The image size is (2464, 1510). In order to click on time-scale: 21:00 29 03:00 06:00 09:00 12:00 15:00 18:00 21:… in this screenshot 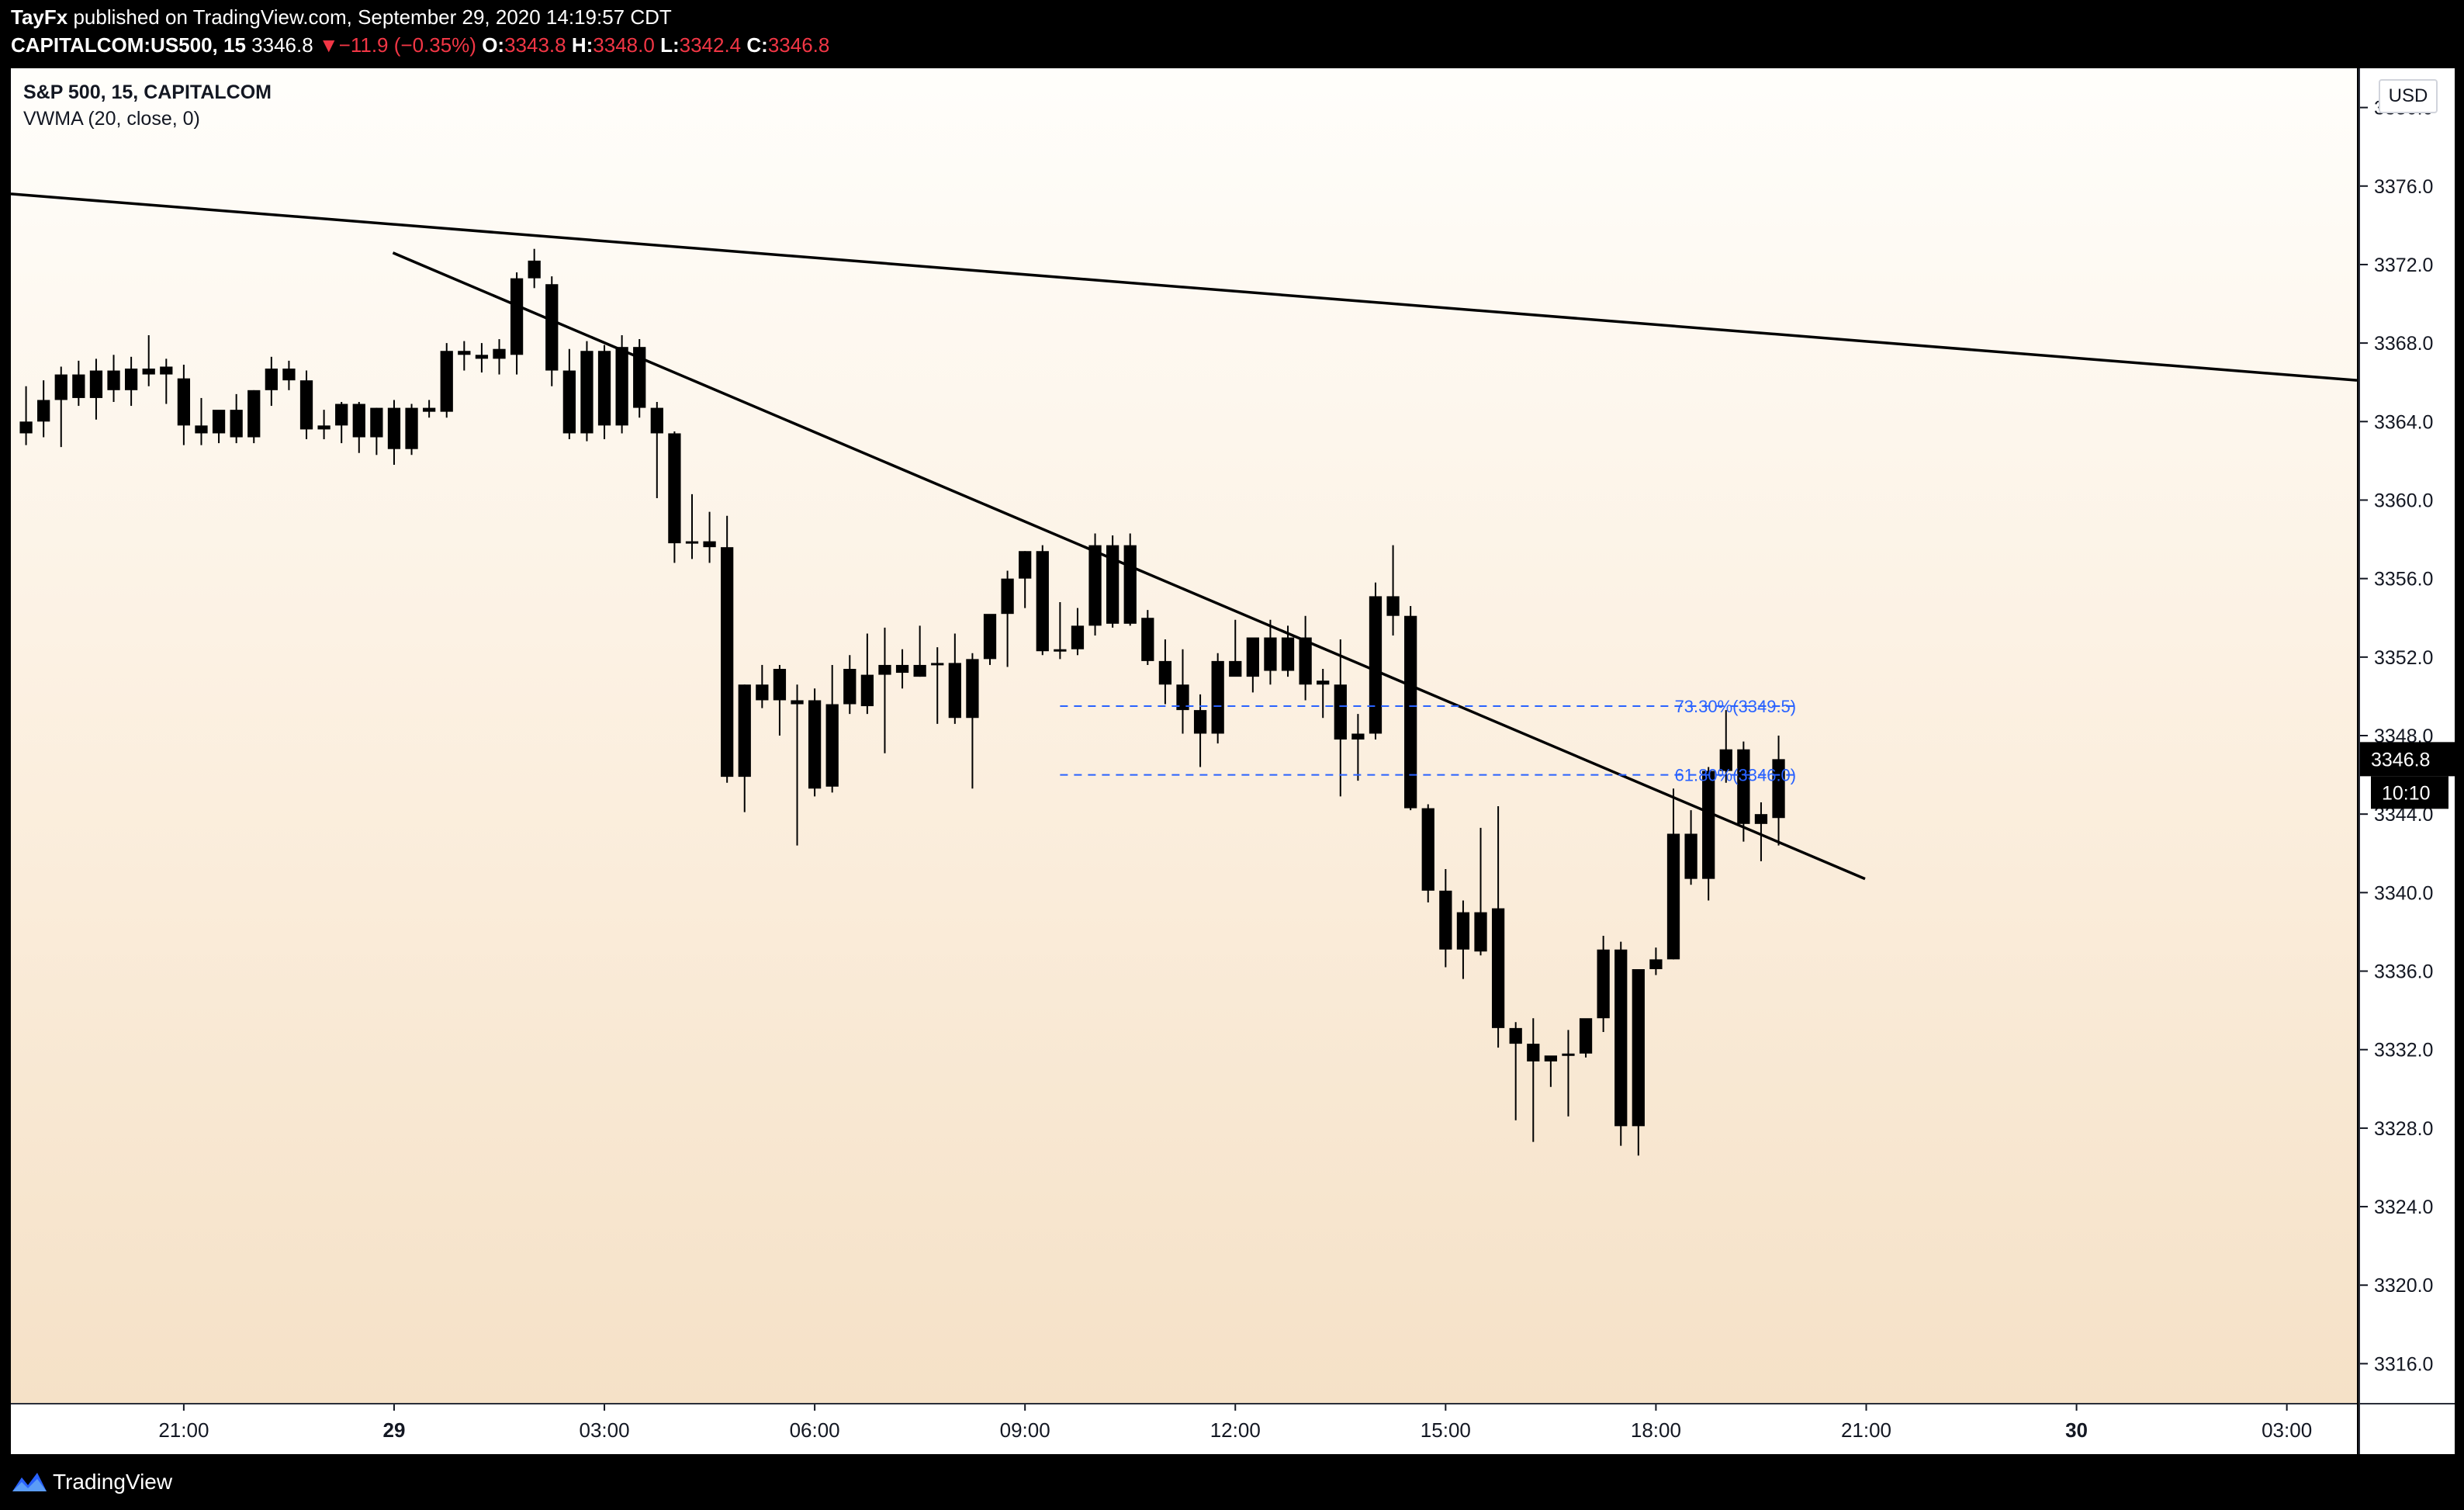, I will do `click(1184, 1429)`.